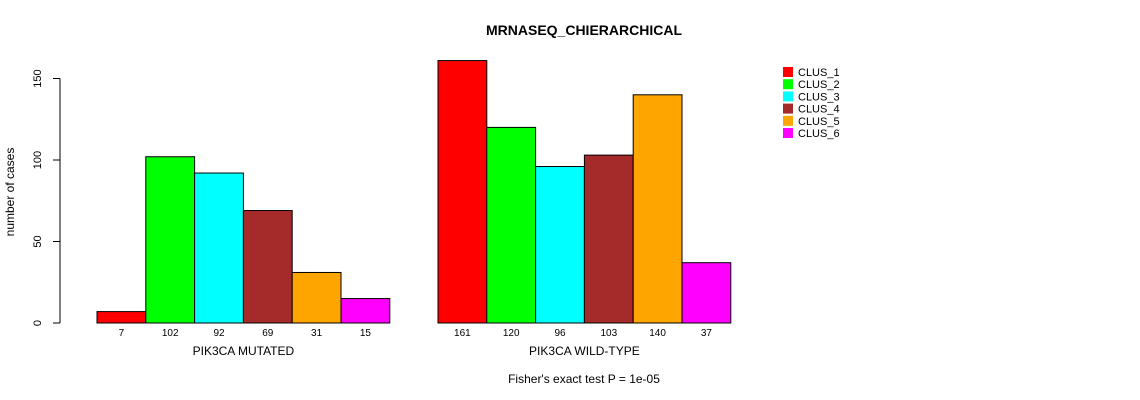 This screenshot has width=1140, height=400. What do you see at coordinates (819, 122) in the screenshot?
I see `legend-label: CLUS_5` at bounding box center [819, 122].